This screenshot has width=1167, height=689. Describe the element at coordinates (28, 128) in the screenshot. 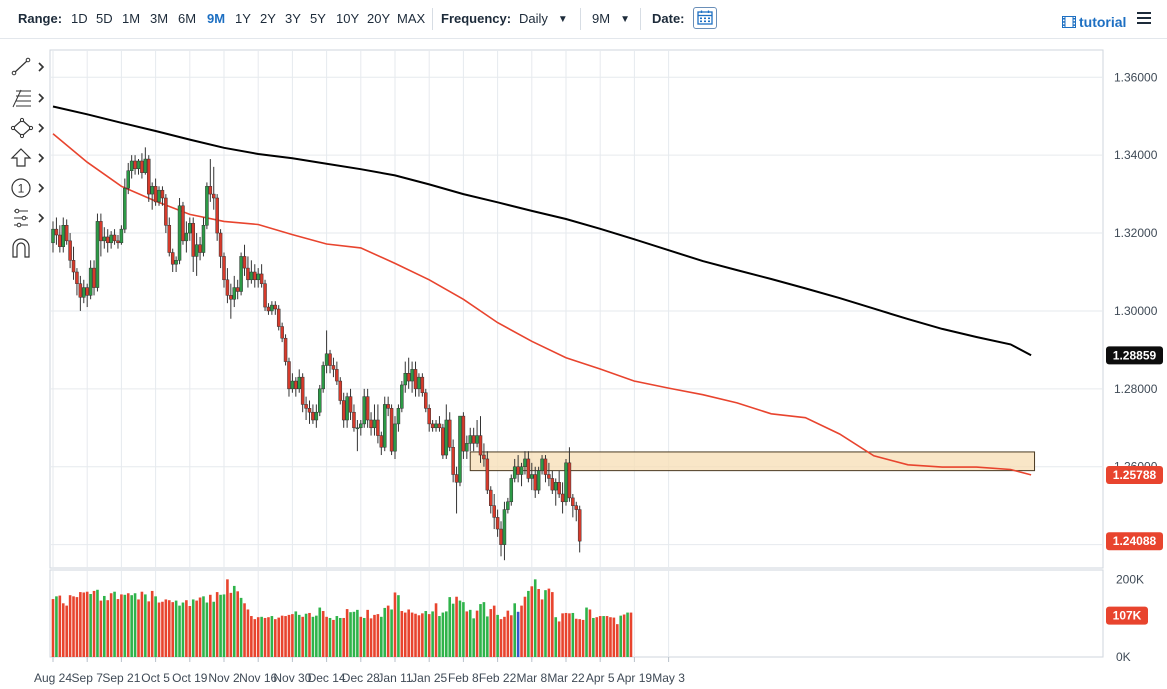

I see `shapes-icon` at that location.